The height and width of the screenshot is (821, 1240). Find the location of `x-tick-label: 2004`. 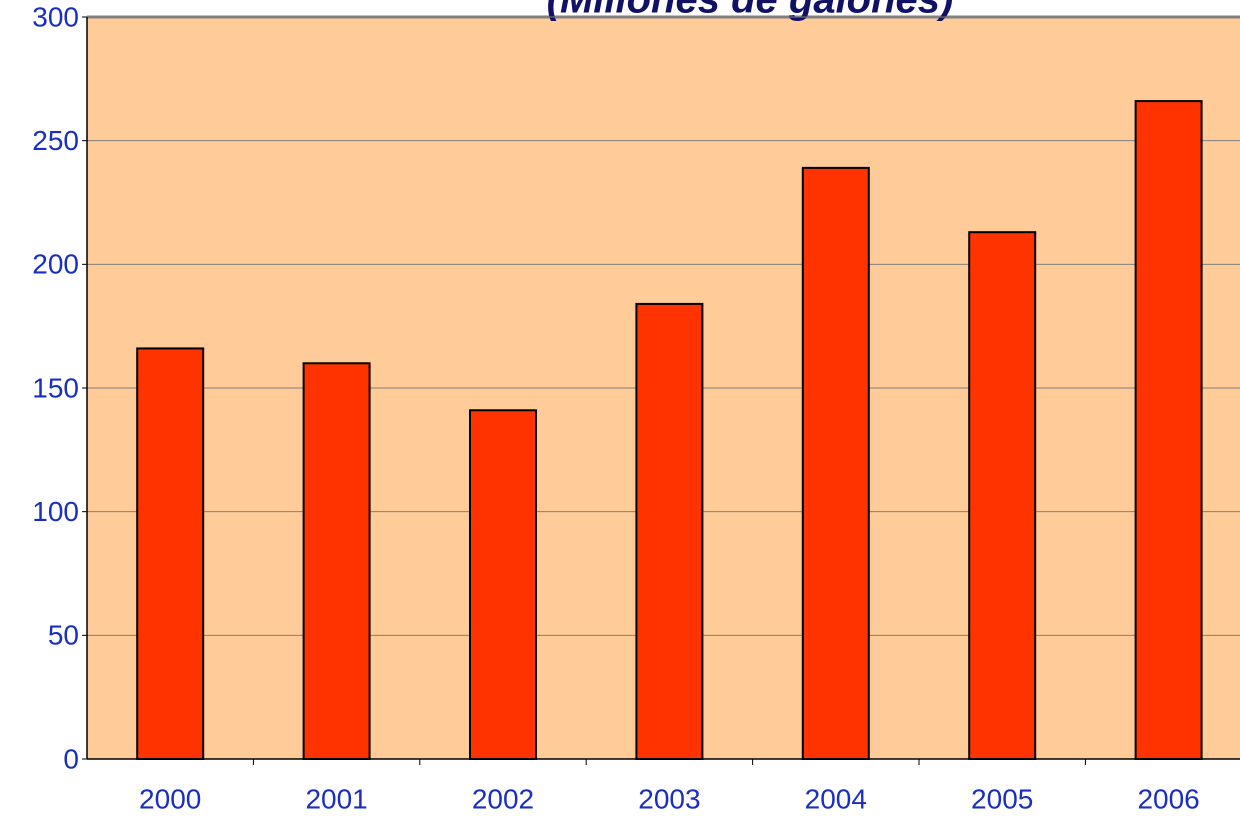

x-tick-label: 2004 is located at coordinates (836, 798).